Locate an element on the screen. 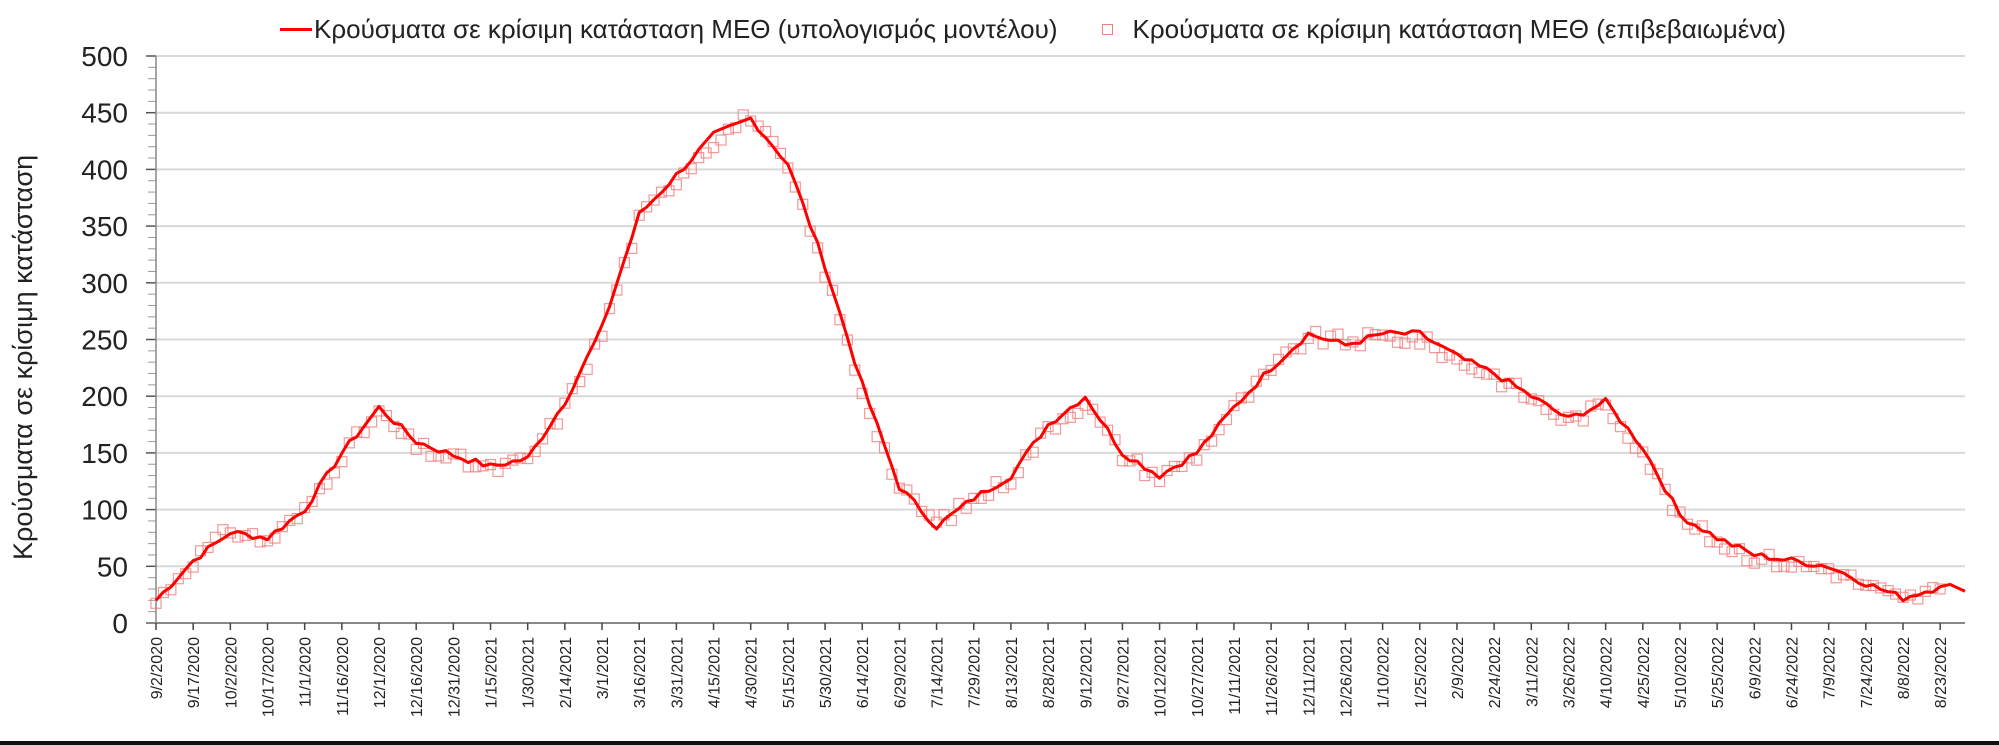  svg-text: 11/26/2021 is located at coordinates (1272, 676).